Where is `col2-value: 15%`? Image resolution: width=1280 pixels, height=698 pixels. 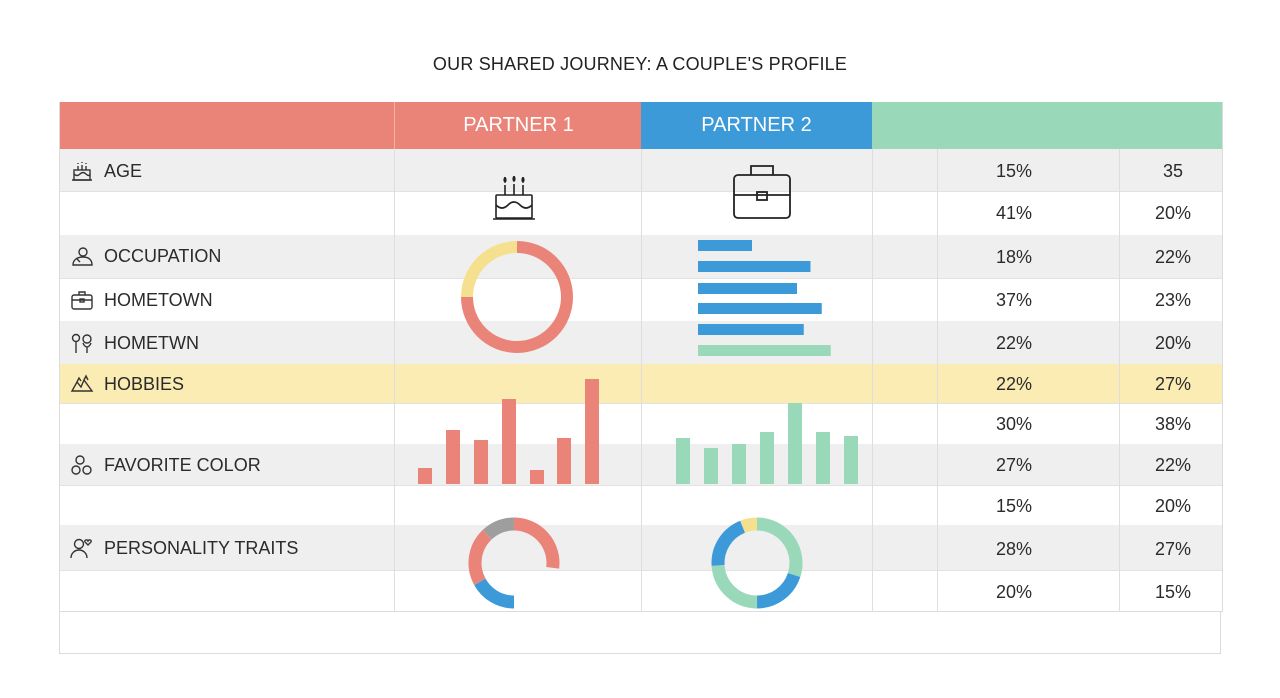
col2-value: 15% is located at coordinates (1173, 592).